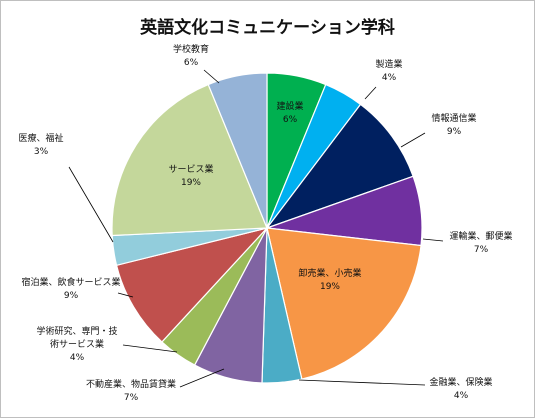 The height and width of the screenshot is (418, 535). Describe the element at coordinates (191, 55) in the screenshot. I see `data-label: 学校教育 6%` at that location.